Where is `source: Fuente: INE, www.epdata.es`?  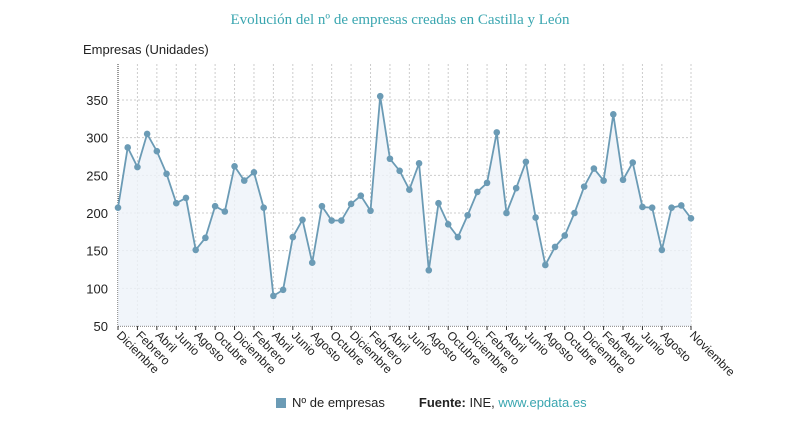
source: Fuente: INE, www.epdata.es is located at coordinates (503, 402).